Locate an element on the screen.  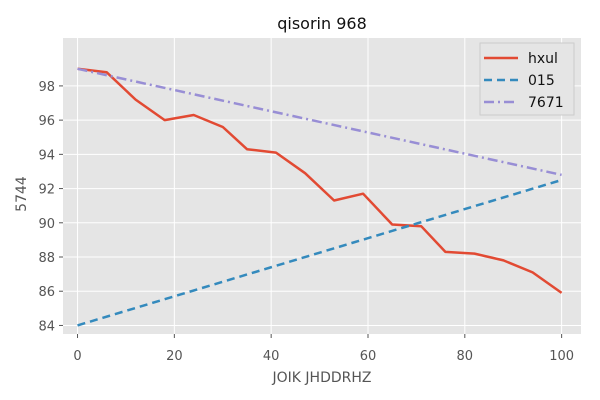
y-tick-label: 86 is located at coordinates (46, 292).